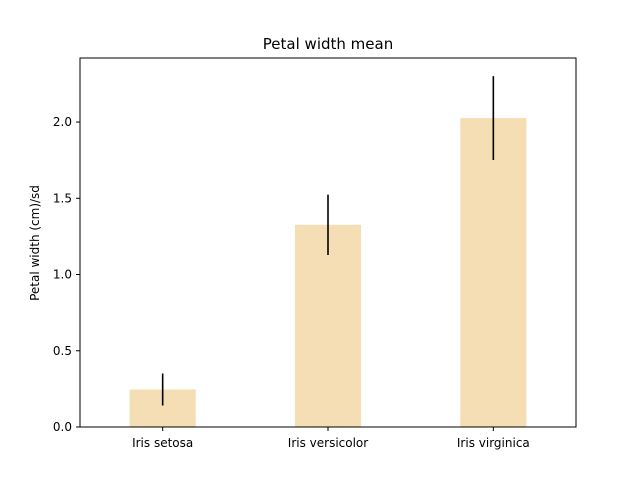 Image resolution: width=640 pixels, height=480 pixels. What do you see at coordinates (62, 427) in the screenshot?
I see `y-tick-label: 0.0` at bounding box center [62, 427].